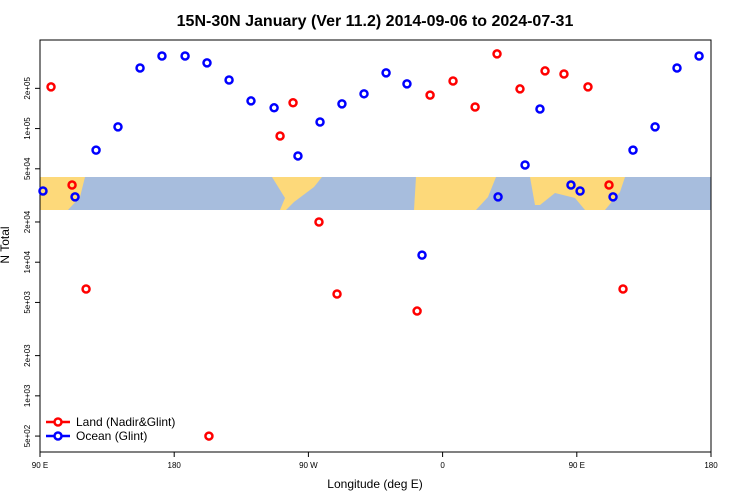  I want to click on legend-label: Ocean (Glint), so click(111, 436).